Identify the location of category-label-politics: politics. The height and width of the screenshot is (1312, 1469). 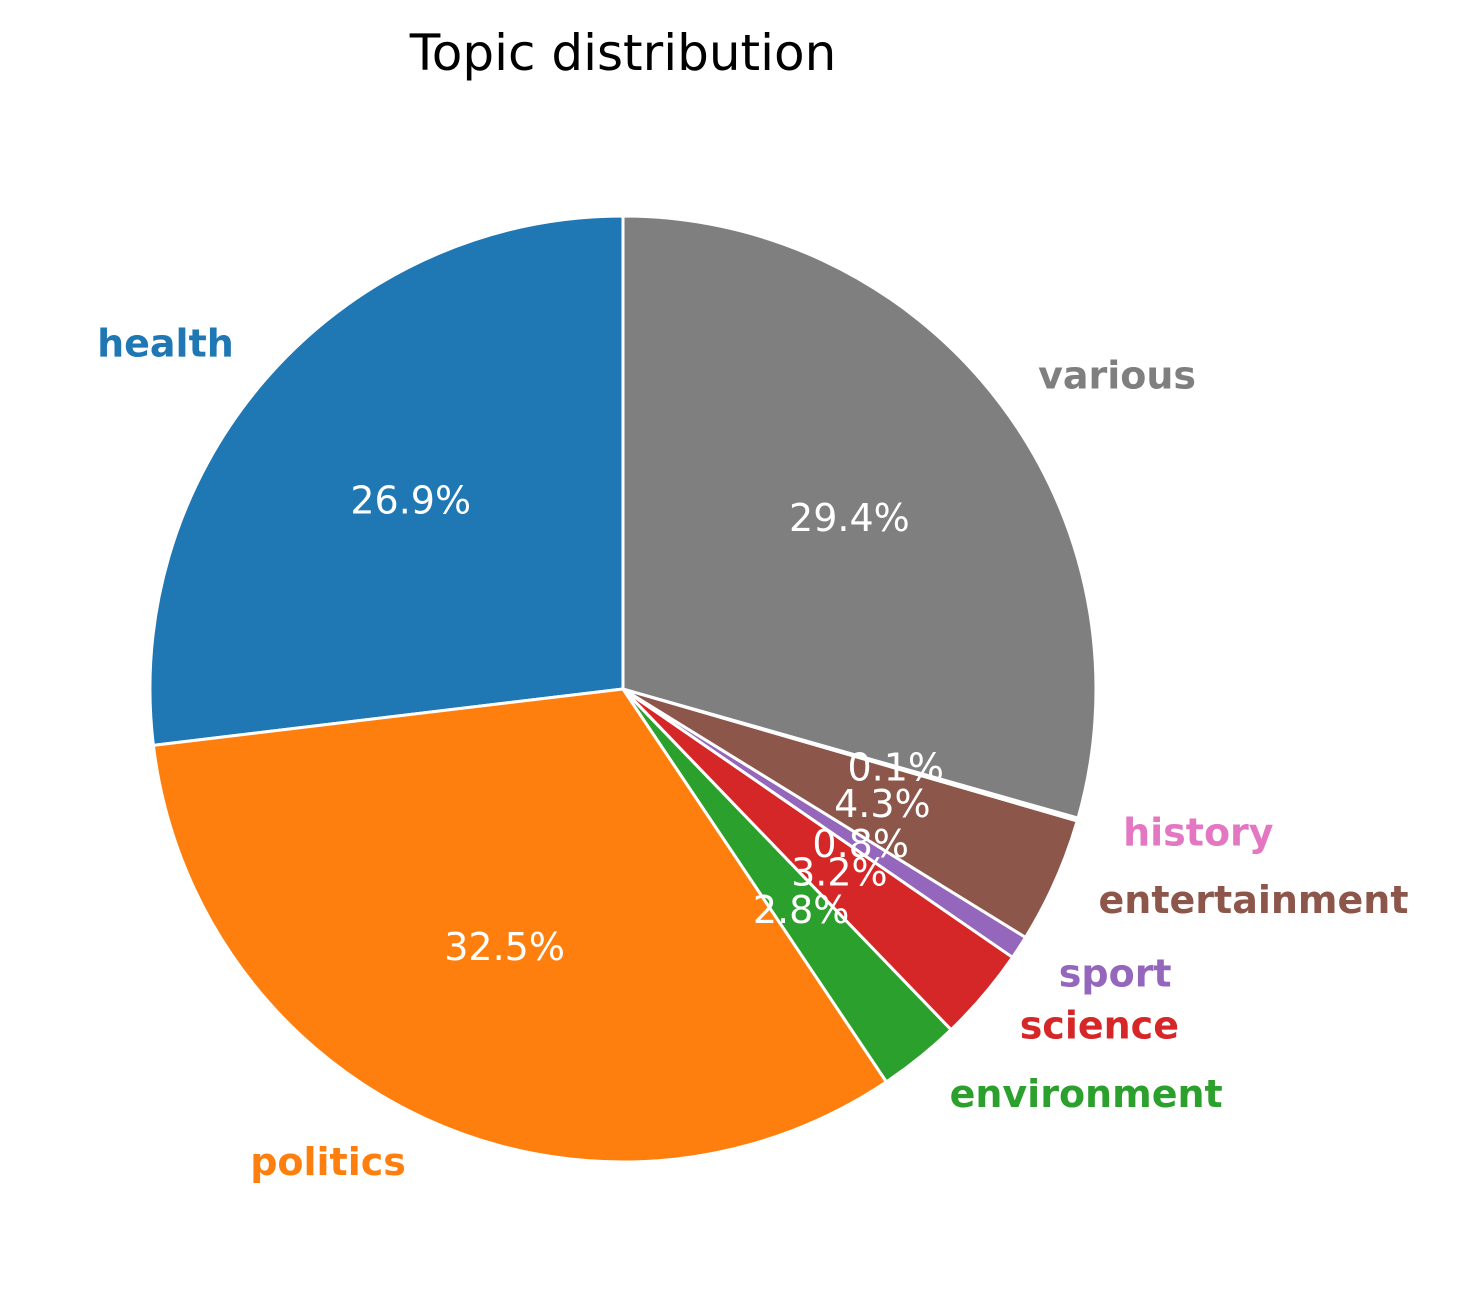
(328, 1162).